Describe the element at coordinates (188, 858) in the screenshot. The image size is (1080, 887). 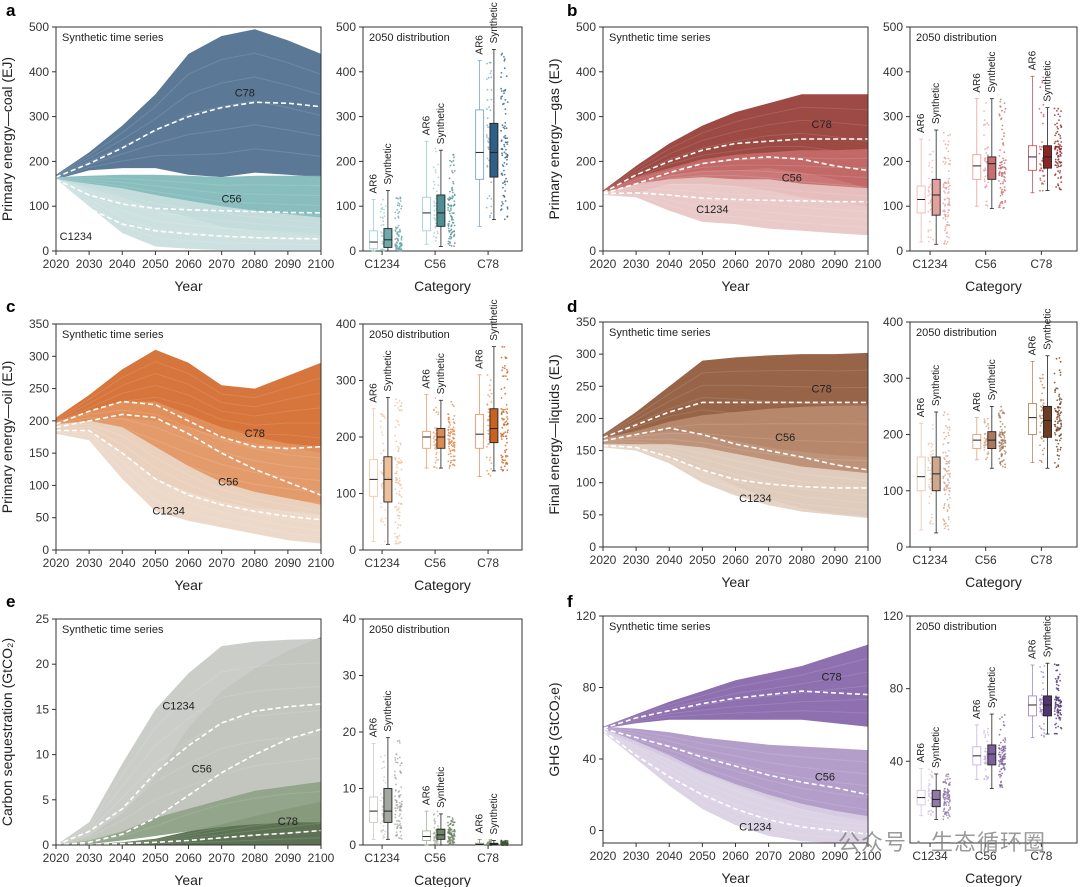
I see `x-tick-label: 2060` at that location.